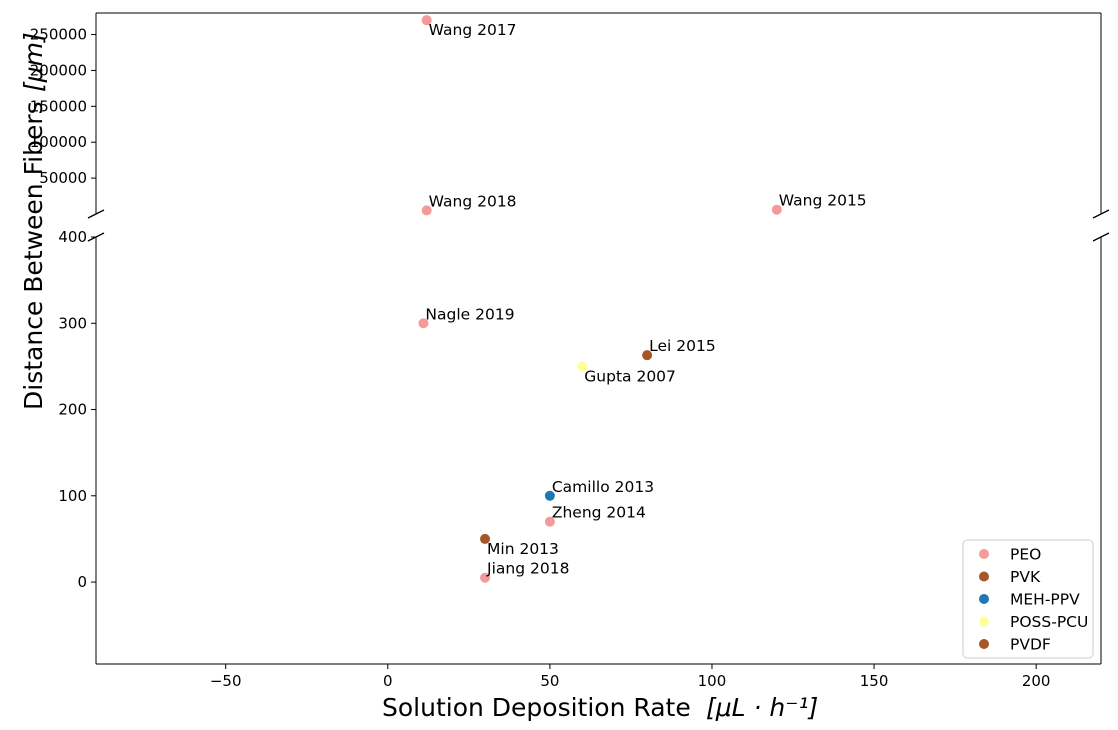 The width and height of the screenshot is (1118, 730). Describe the element at coordinates (762, 707) in the screenshot. I see `x-axis-unit: [μL · h⁻¹]` at that location.